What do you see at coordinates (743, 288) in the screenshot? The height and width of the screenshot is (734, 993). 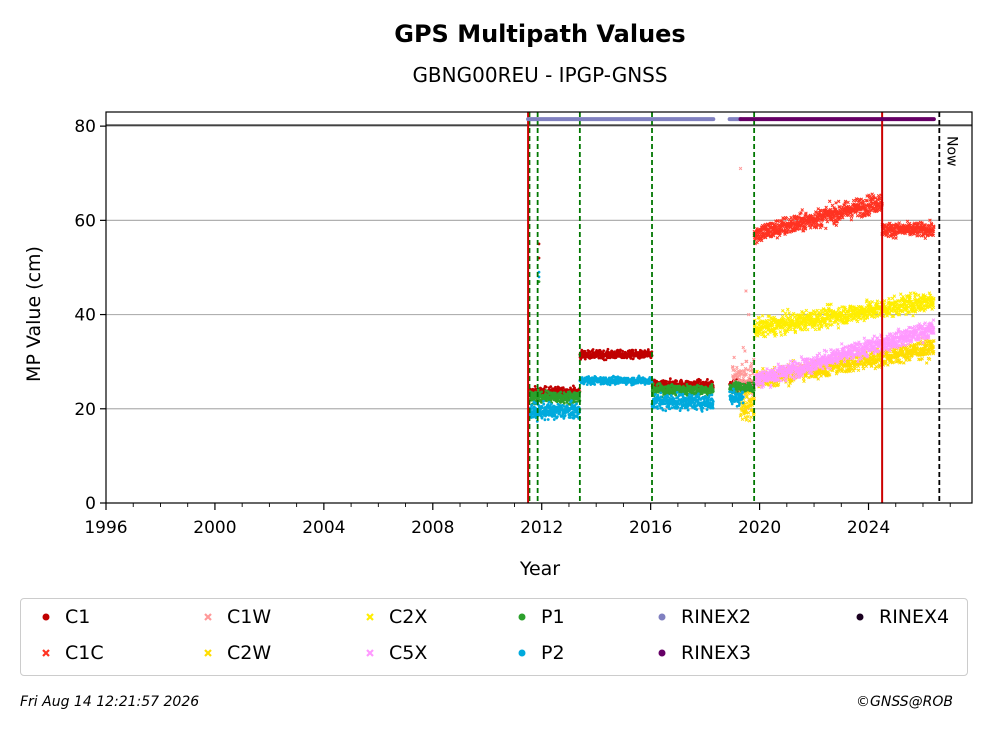 I see `series-c1w` at bounding box center [743, 288].